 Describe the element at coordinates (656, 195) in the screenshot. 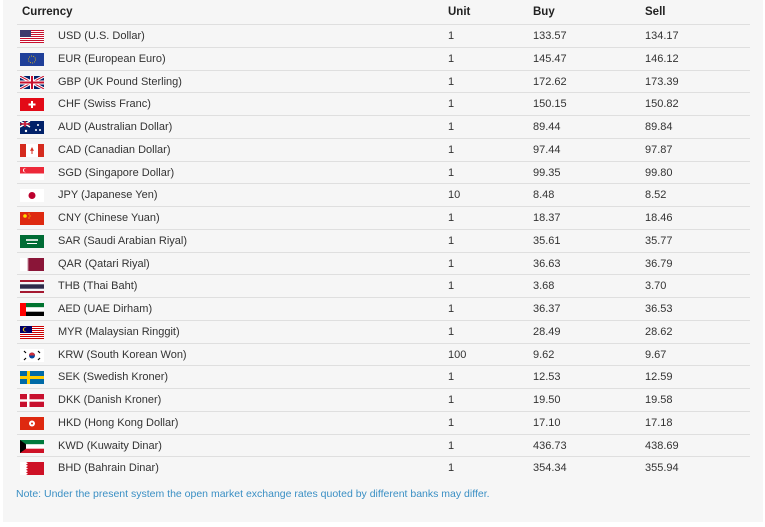

I see `sell-rate: 8.52` at that location.